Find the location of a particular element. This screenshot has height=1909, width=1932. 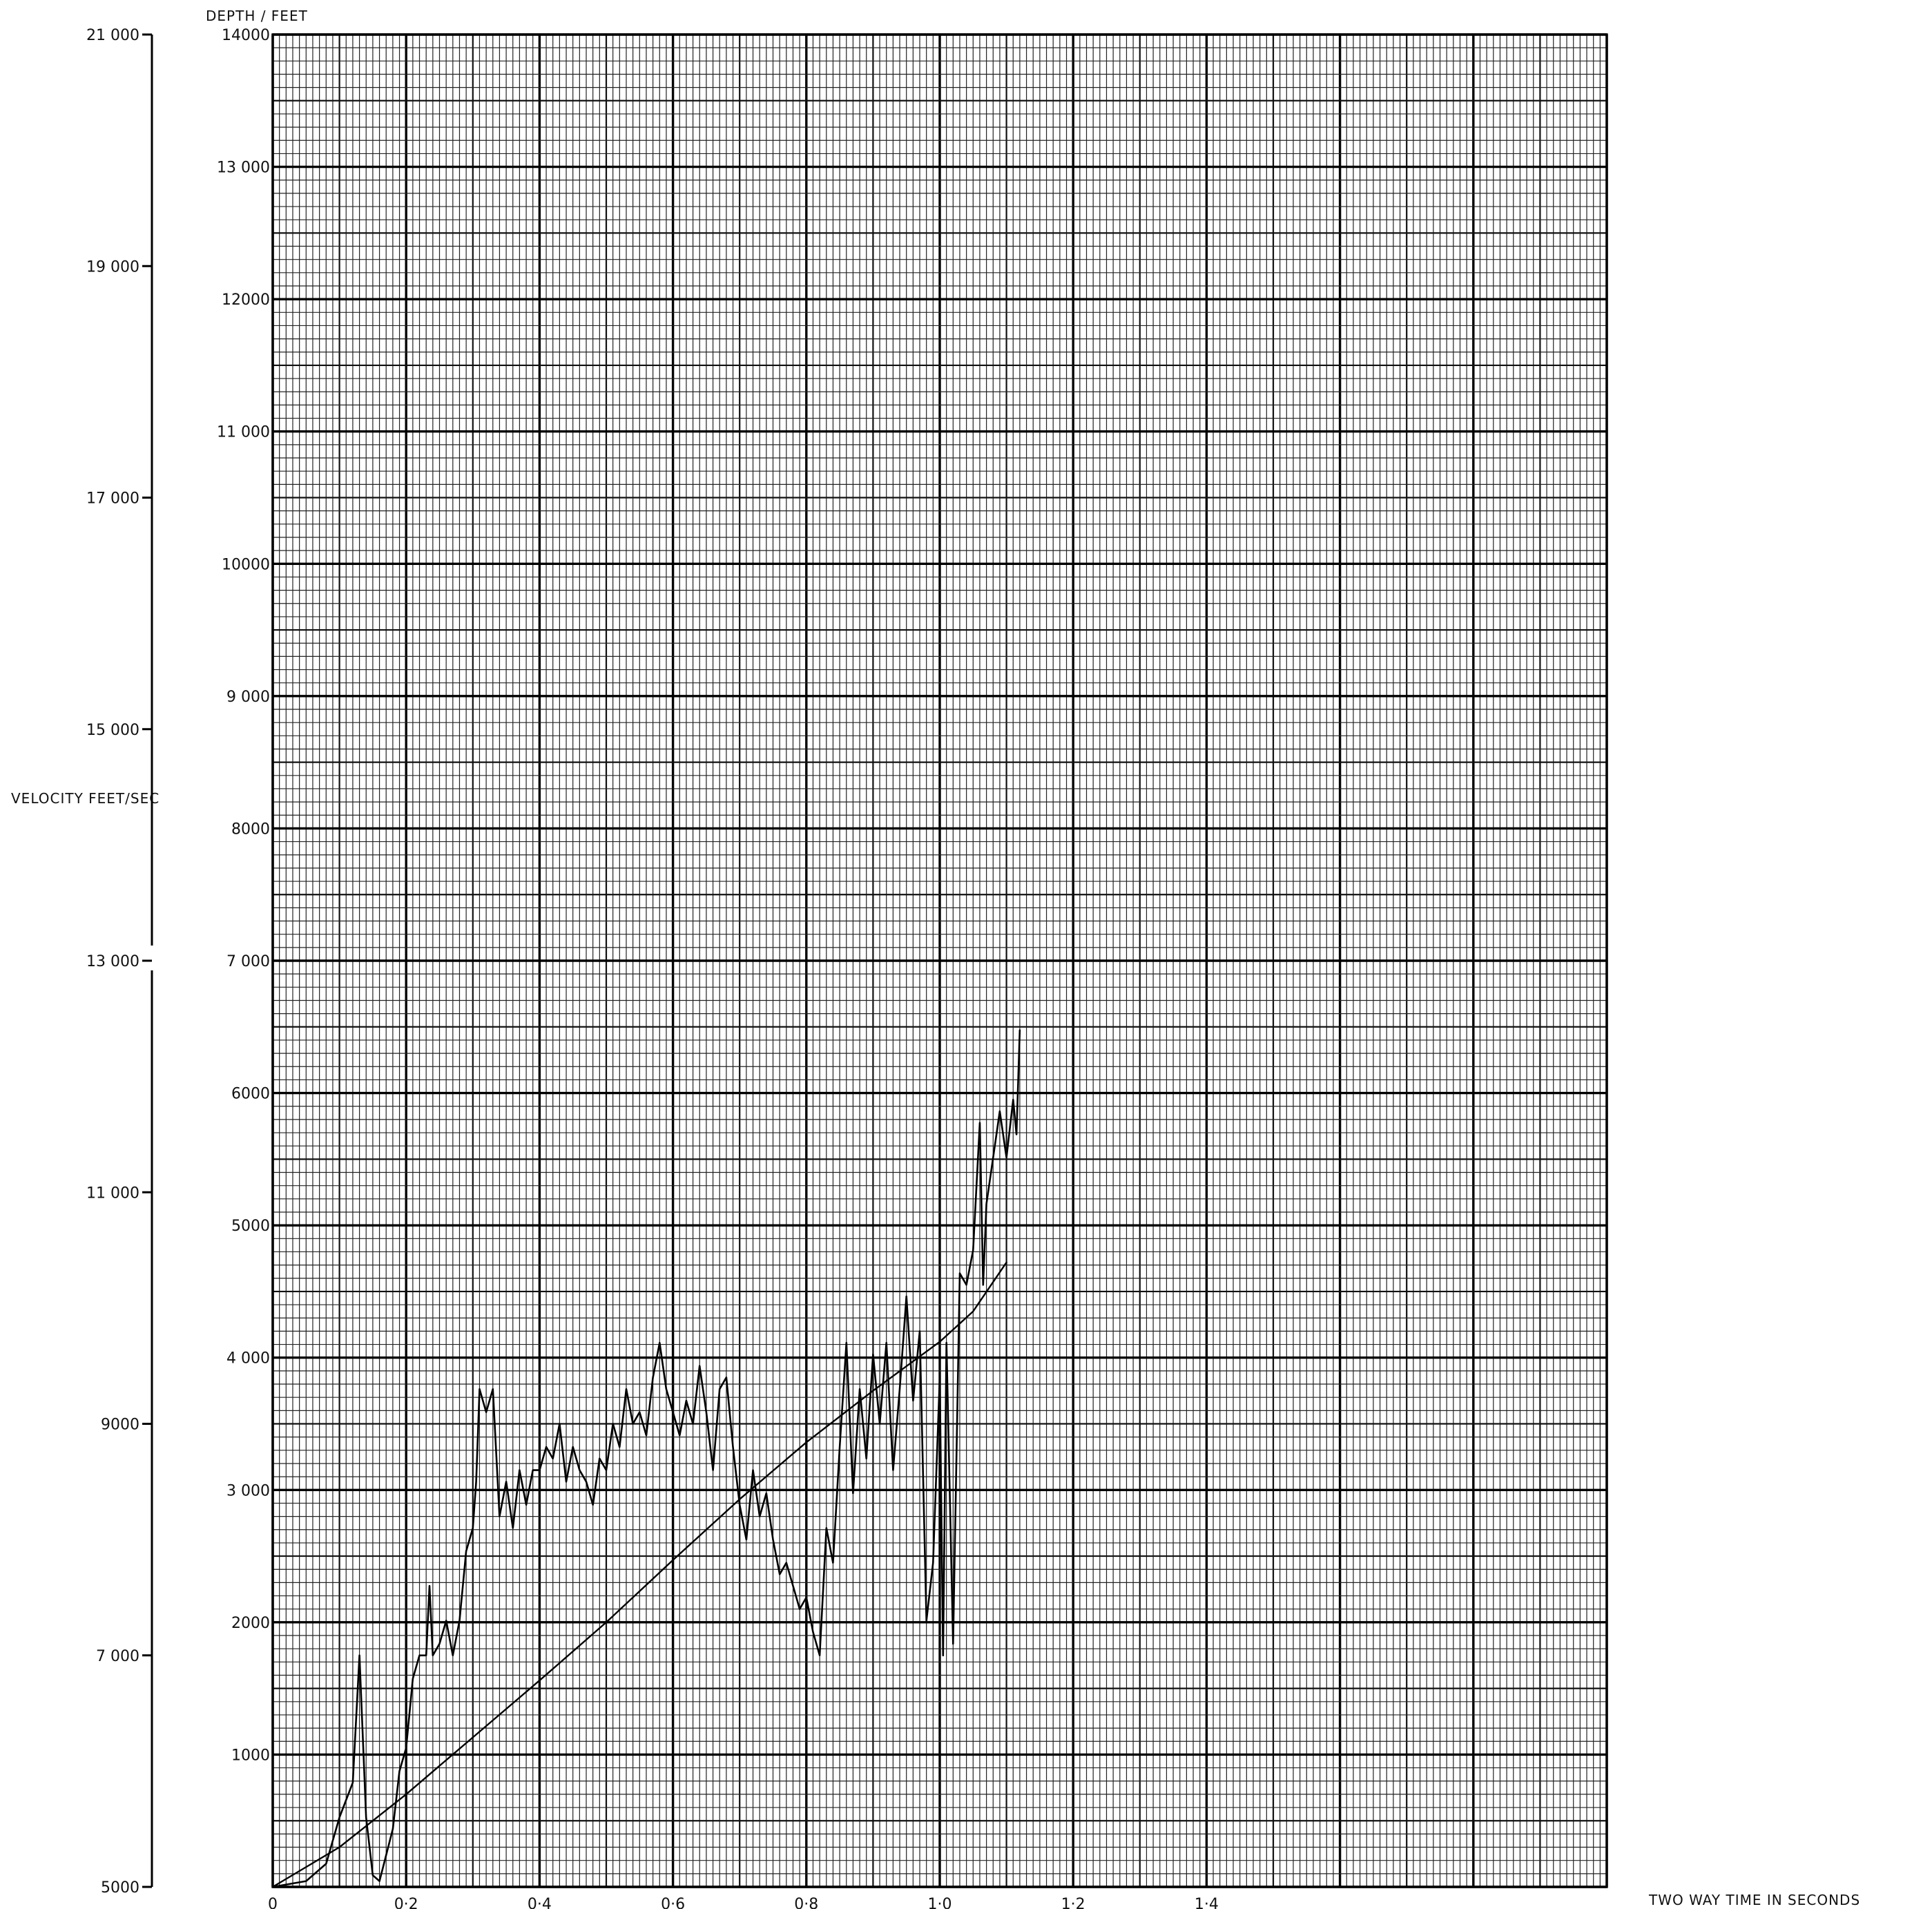

x-tick-label: 0 is located at coordinates (273, 1902).